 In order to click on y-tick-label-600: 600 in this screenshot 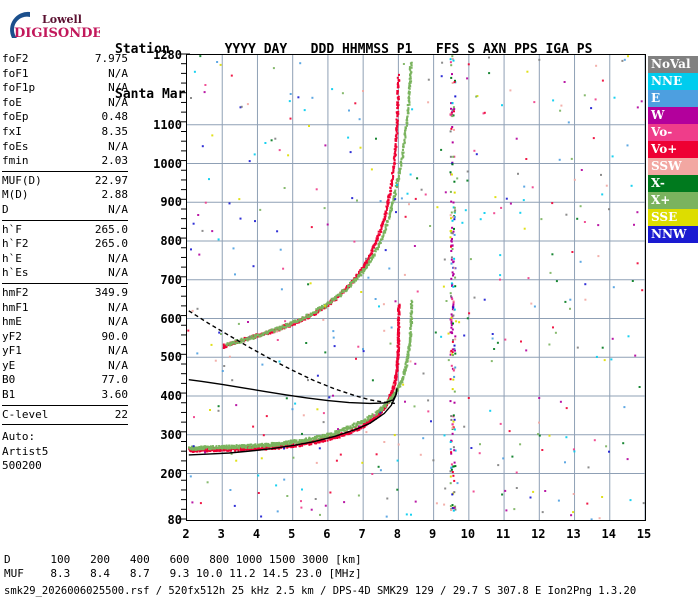, I will do `click(171, 318)`.